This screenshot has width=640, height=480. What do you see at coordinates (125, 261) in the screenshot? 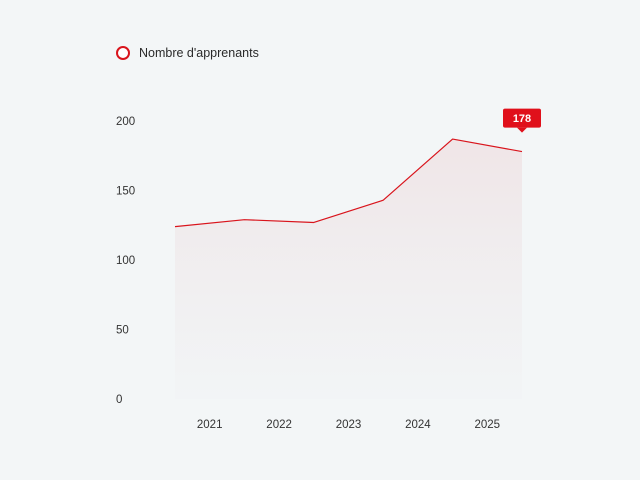
I see `y-tick-label: 100` at bounding box center [125, 261].